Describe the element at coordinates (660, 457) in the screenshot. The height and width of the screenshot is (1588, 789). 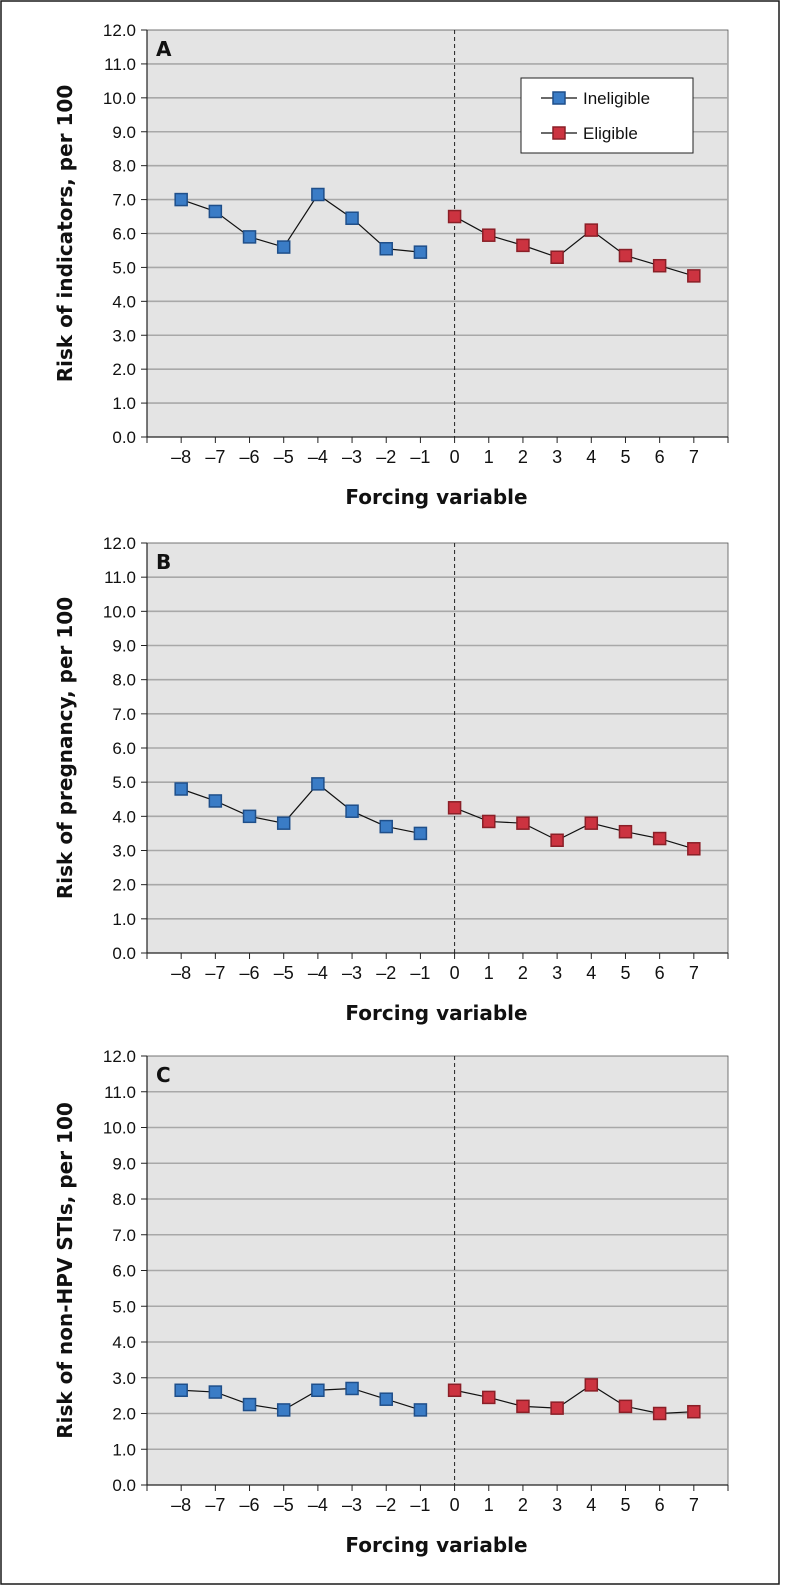
I see `x-tick-label: 6` at that location.